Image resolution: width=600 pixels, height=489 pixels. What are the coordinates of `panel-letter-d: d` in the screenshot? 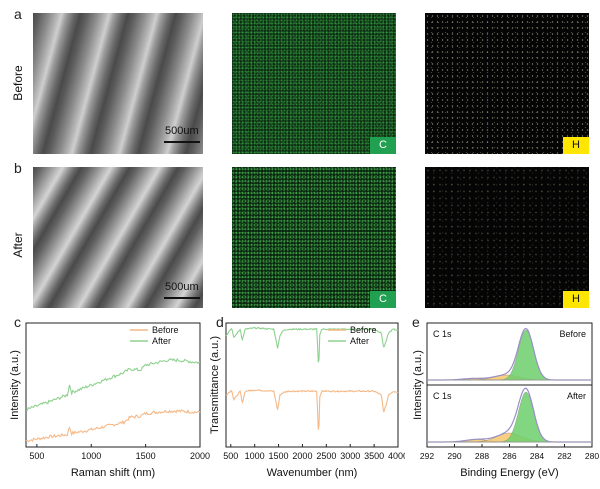 It's located at (220, 322).